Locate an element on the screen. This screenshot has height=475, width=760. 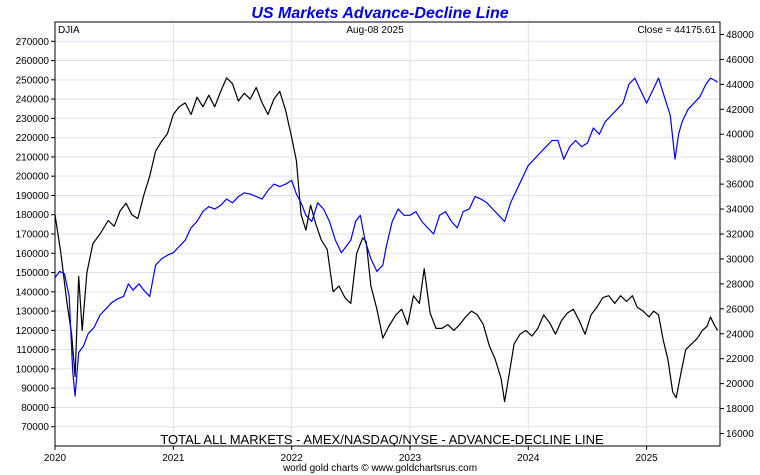
left-tick-label: 250000 is located at coordinates (33, 80).